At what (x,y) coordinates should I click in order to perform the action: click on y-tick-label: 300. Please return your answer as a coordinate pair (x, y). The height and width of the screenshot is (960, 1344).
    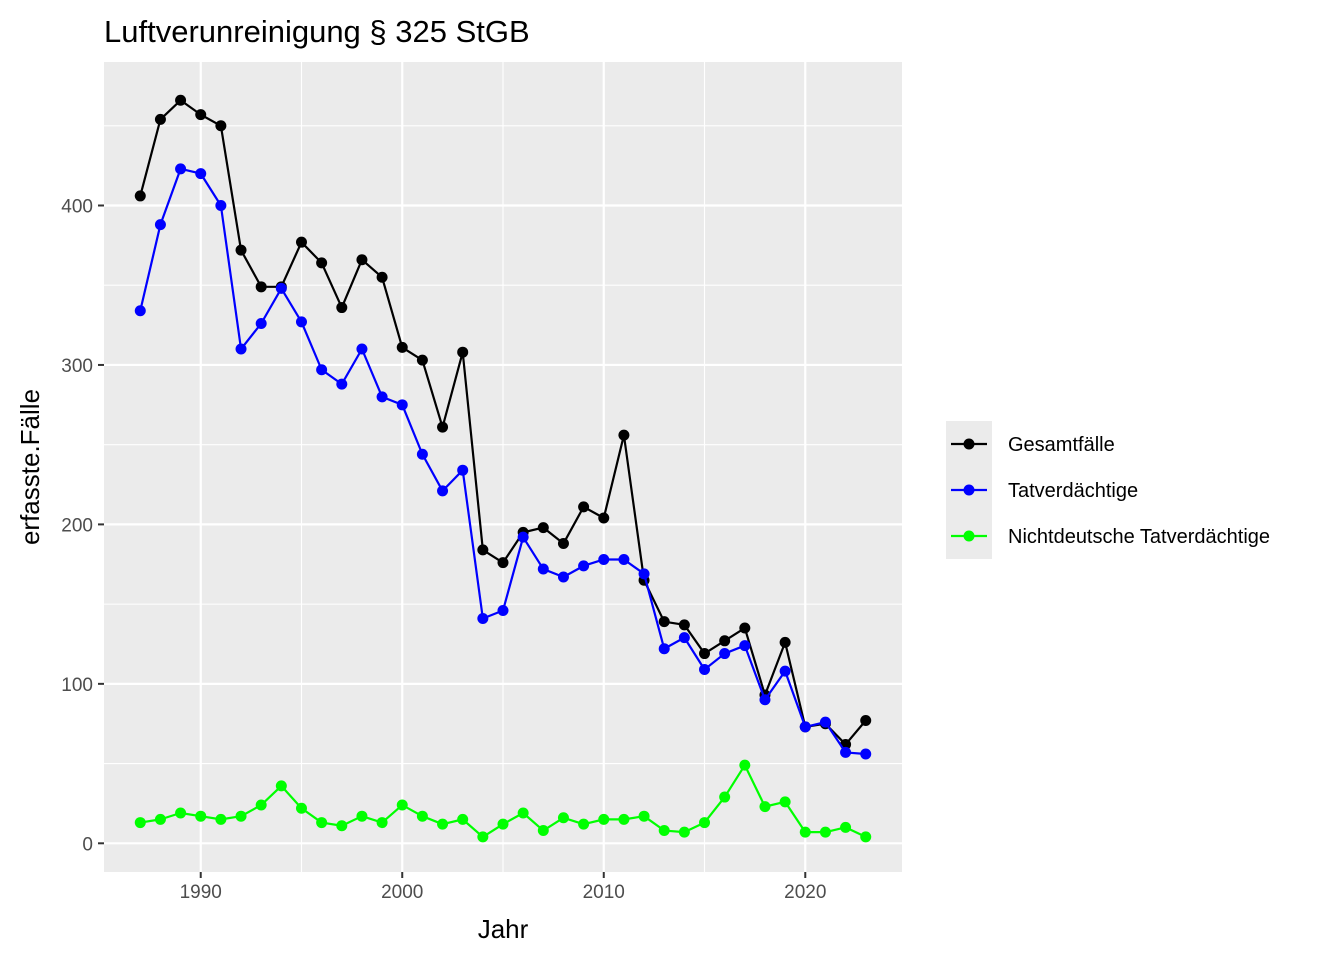
    Looking at the image, I should click on (77, 366).